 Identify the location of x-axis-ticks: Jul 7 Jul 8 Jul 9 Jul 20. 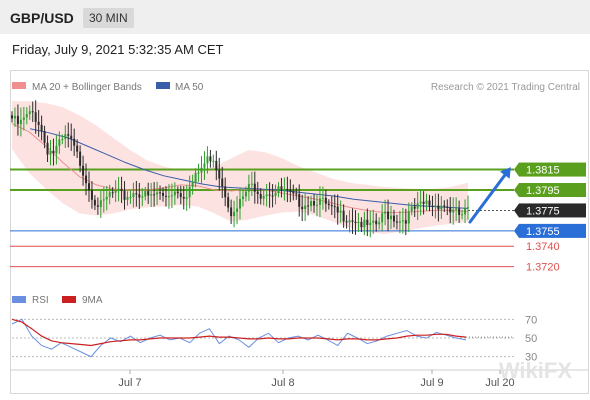
(316, 379).